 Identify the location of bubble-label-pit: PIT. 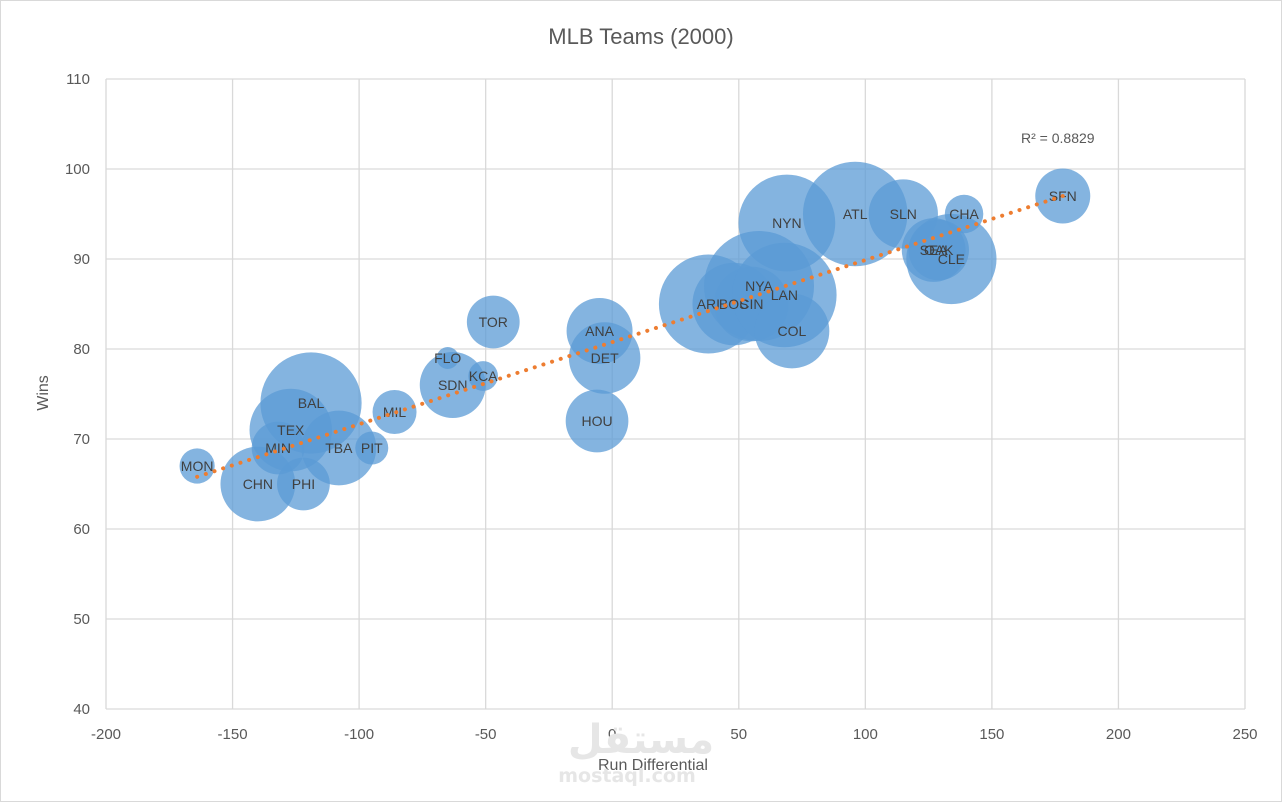
(372, 448).